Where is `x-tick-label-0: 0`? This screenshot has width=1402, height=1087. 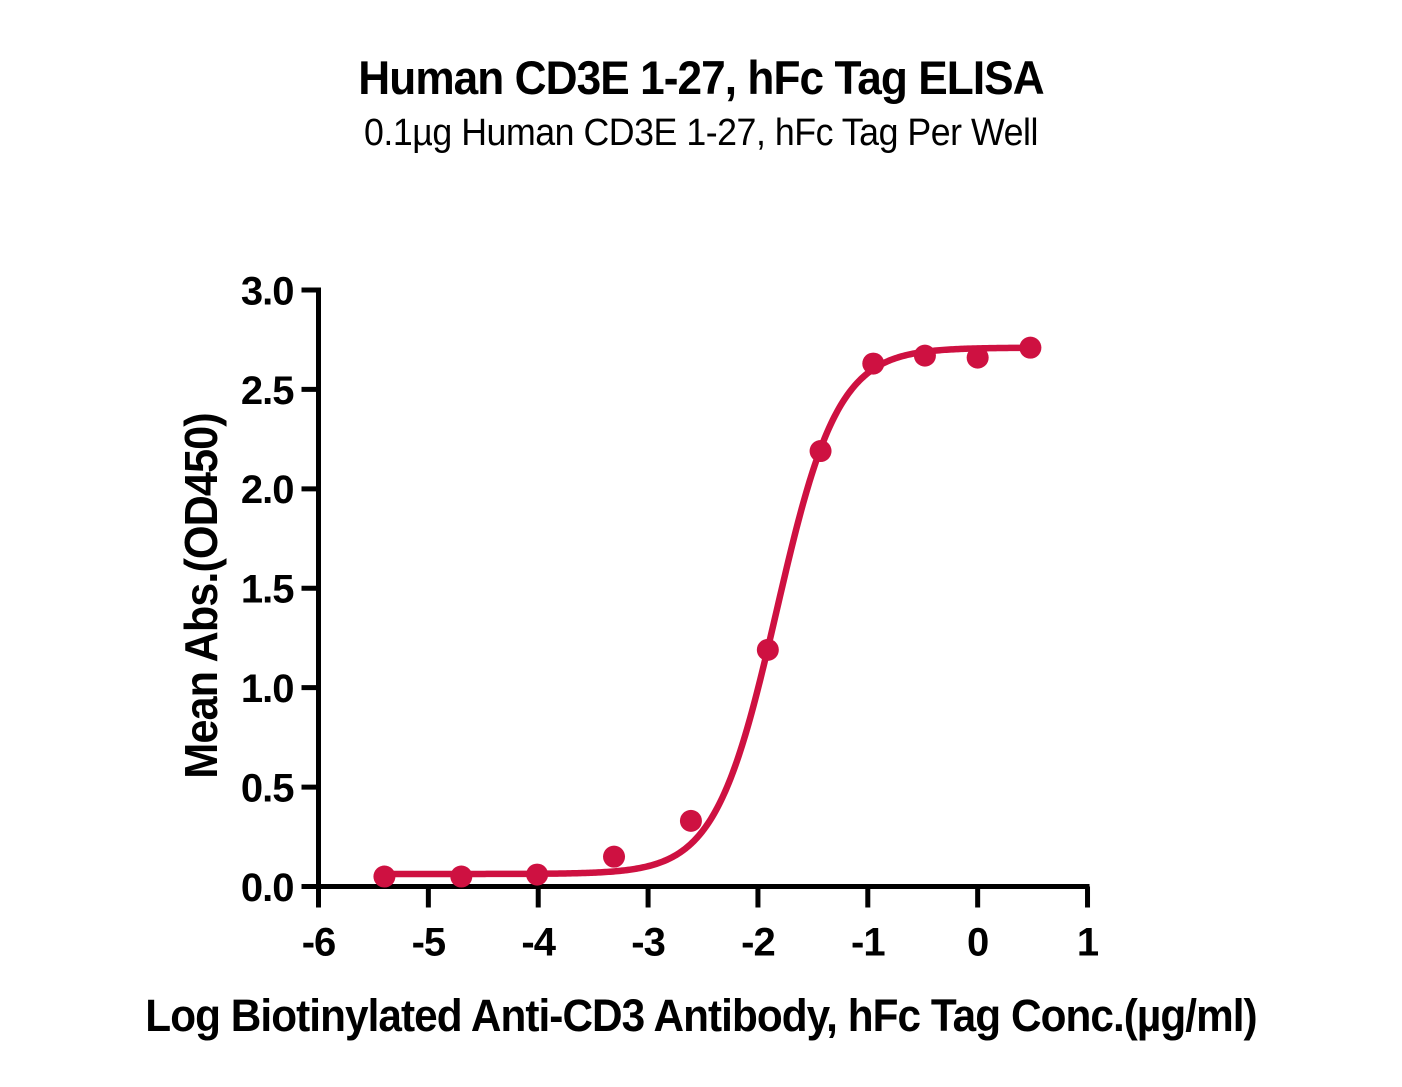 x-tick-label-0: 0 is located at coordinates (977, 943).